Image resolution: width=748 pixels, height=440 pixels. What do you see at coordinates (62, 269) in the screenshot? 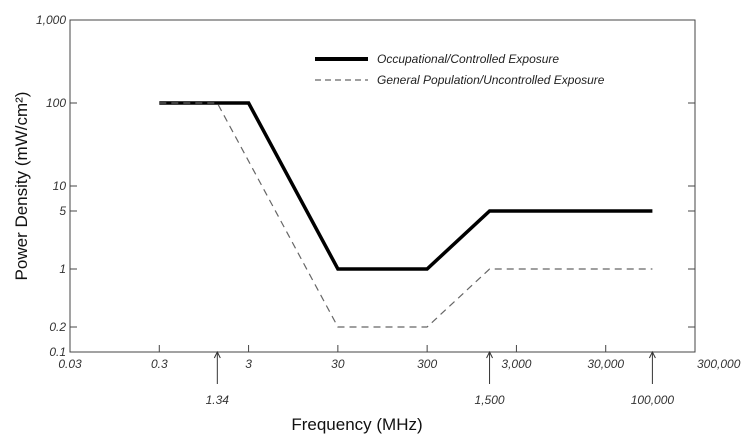
I see `y-tick-label: 1` at bounding box center [62, 269].